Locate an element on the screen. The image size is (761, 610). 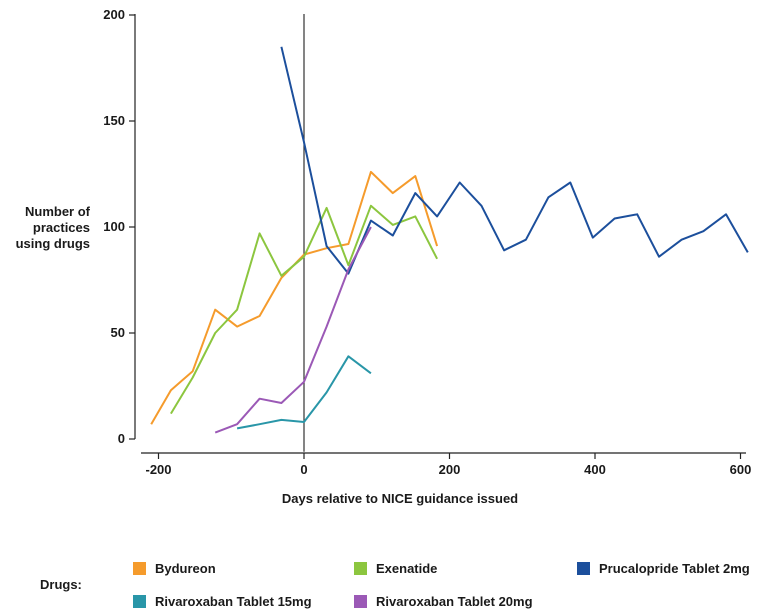
y-axis-label-line: using drugs is located at coordinates (52, 243).